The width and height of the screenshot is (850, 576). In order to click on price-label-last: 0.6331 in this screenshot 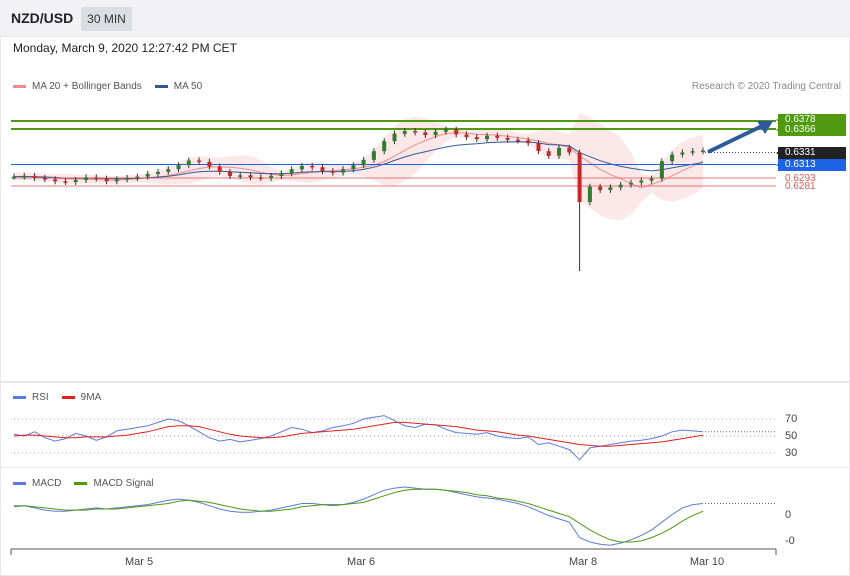, I will do `click(812, 153)`.